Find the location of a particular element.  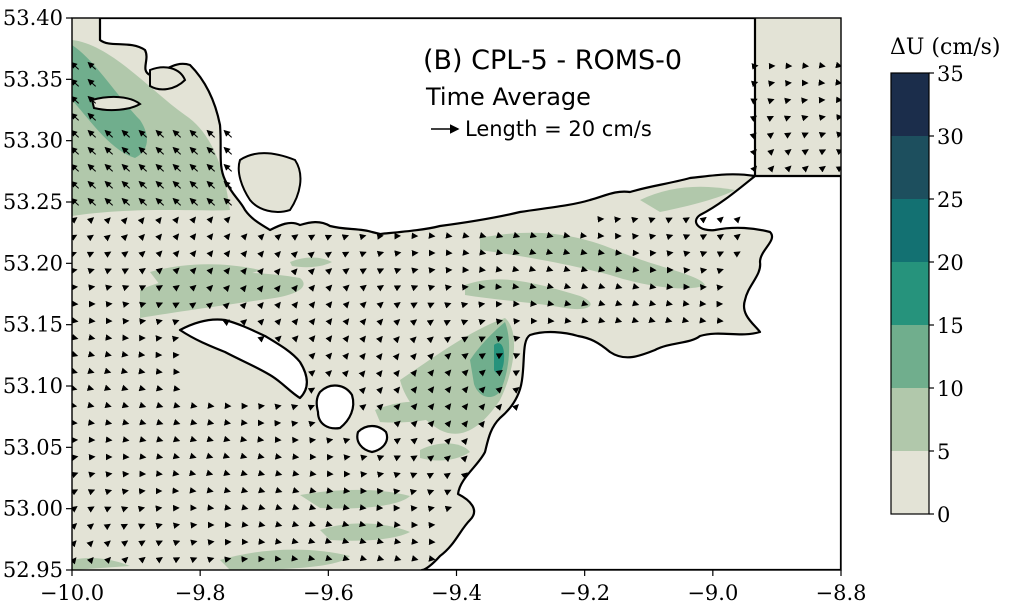

colorbar-tick-label: 30 is located at coordinates (950, 137).